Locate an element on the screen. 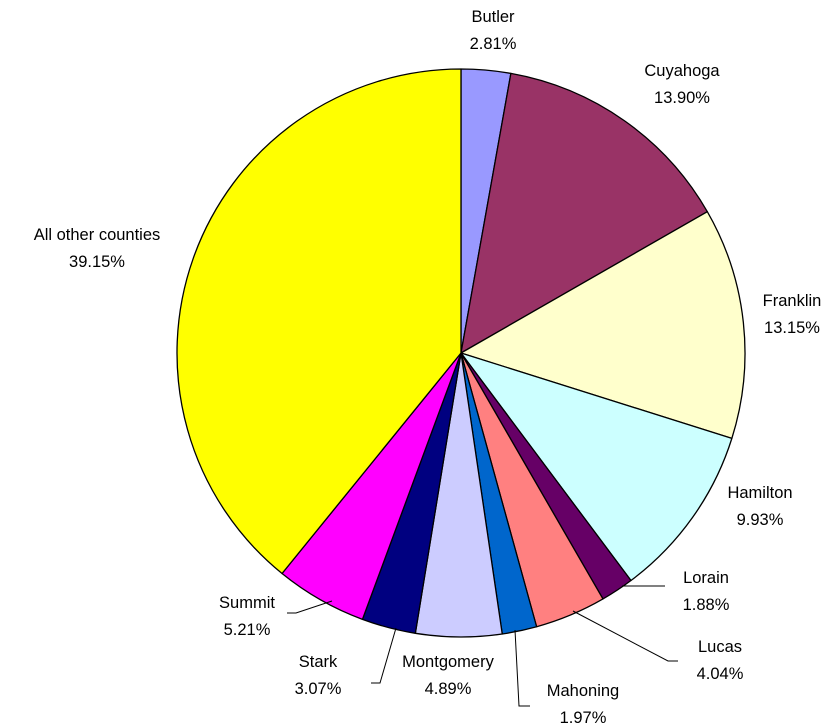  slice-label-stark: Stark 3.07% is located at coordinates (318, 675).